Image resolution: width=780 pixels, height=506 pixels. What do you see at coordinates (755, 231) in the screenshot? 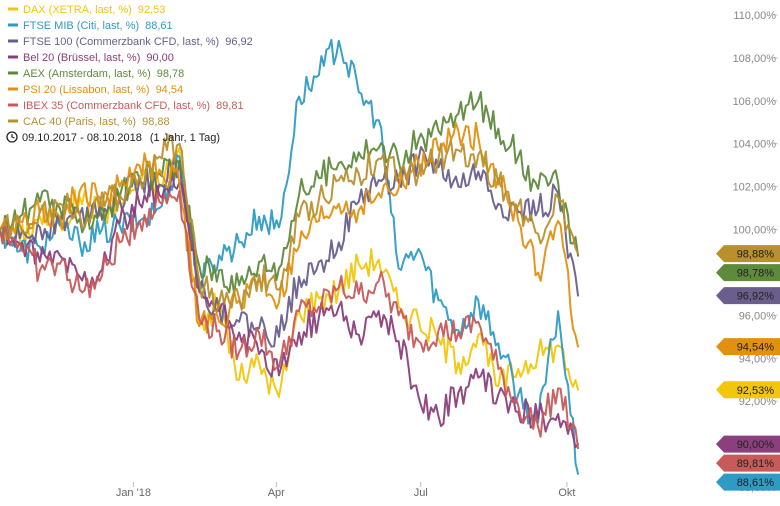
I see `y-tick-label: 100,00%` at bounding box center [755, 231].